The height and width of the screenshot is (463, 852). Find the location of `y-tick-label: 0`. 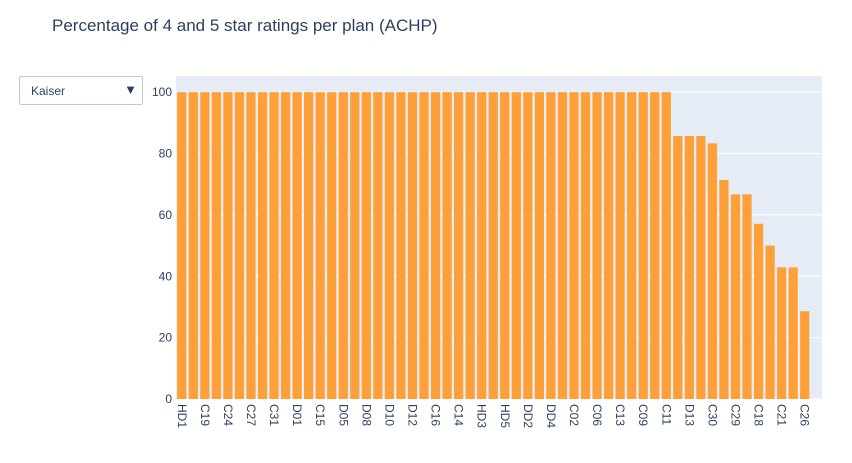

y-tick-label: 0 is located at coordinates (168, 399).